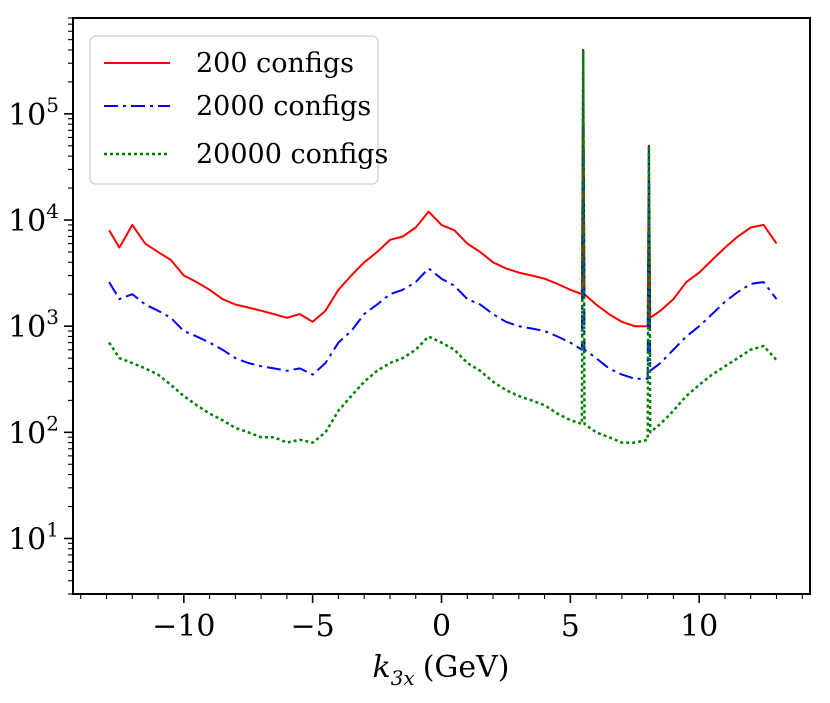 The height and width of the screenshot is (703, 830). Describe the element at coordinates (283, 106) in the screenshot. I see `legend-label-2: 2000 configs` at that location.